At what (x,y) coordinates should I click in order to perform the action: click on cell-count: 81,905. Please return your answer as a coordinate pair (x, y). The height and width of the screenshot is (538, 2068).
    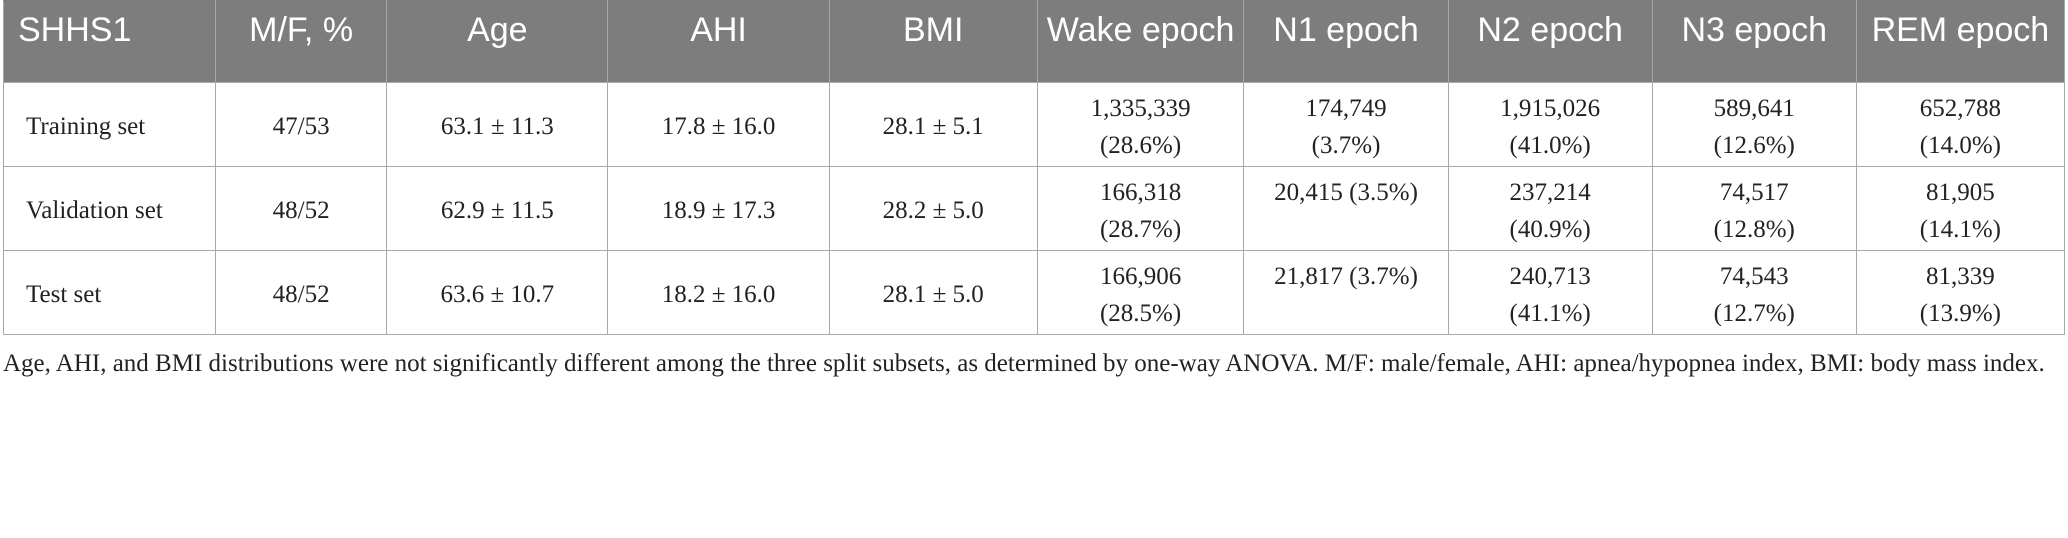
    Looking at the image, I should click on (1960, 192).